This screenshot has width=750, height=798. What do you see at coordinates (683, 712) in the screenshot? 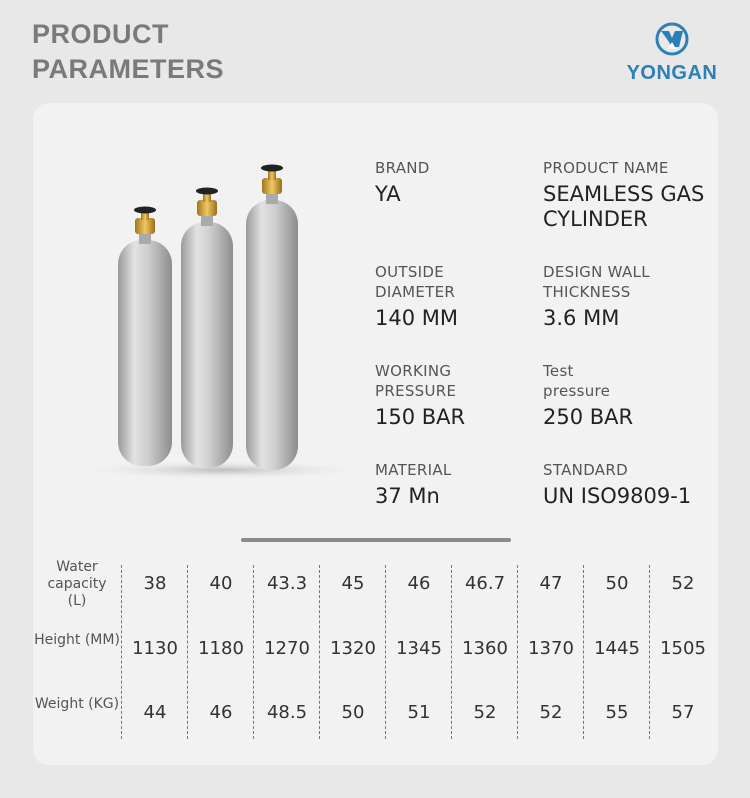
I see `table-cell: 57` at bounding box center [683, 712].